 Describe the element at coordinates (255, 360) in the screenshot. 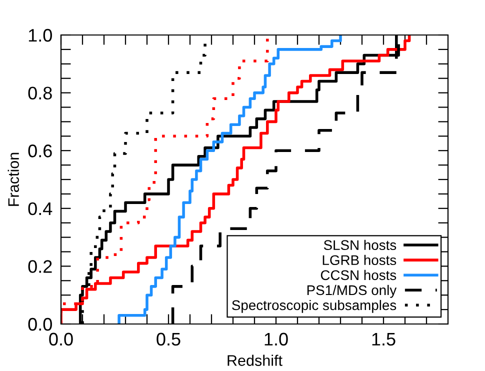

I see `x-axis-title: Redshift` at that location.